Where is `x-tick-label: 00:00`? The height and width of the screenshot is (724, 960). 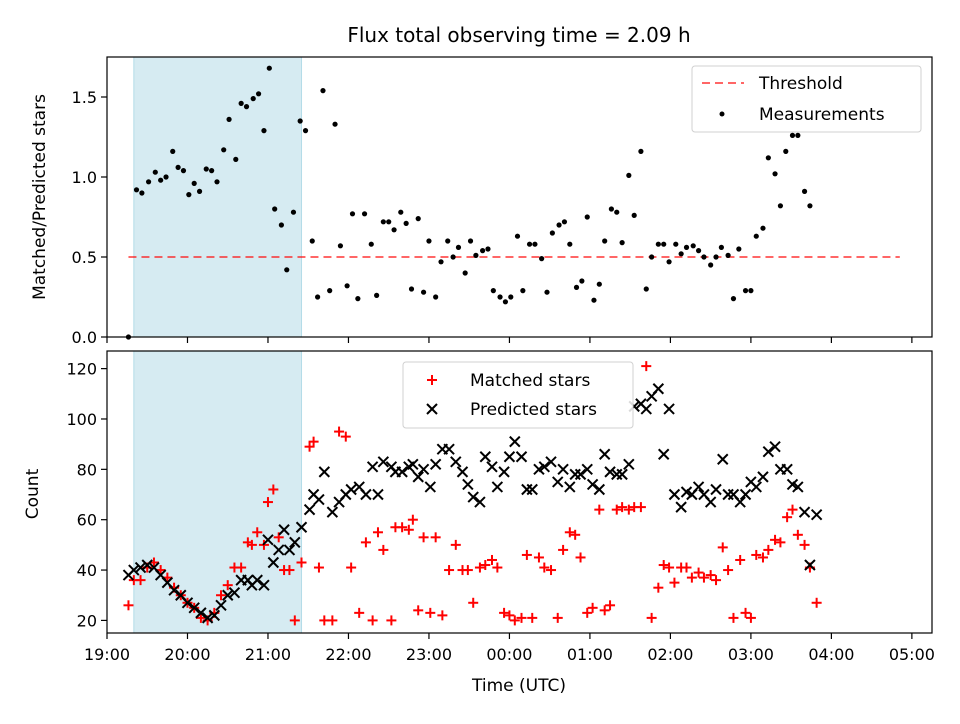
x-tick-label: 00:00 is located at coordinates (509, 654).